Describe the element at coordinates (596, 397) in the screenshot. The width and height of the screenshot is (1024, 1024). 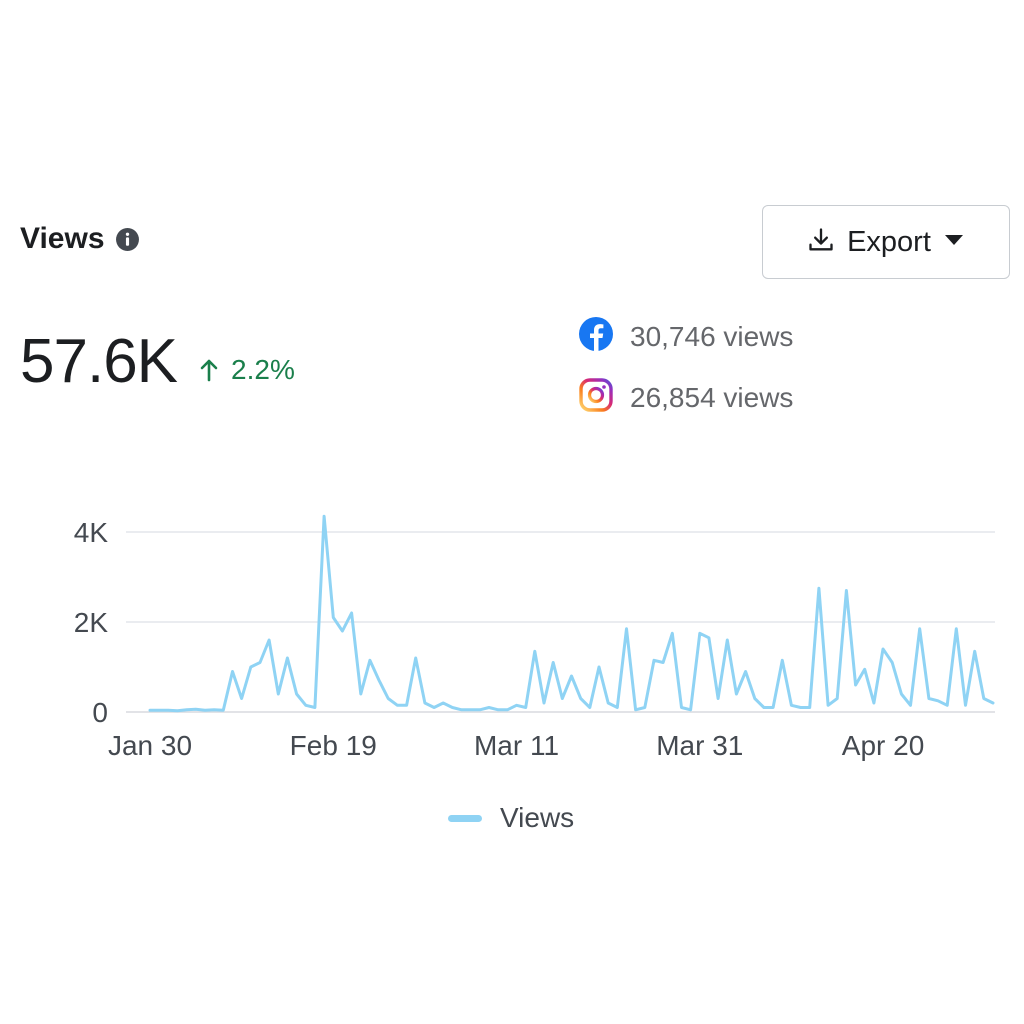
I see `instagram-icon` at that location.